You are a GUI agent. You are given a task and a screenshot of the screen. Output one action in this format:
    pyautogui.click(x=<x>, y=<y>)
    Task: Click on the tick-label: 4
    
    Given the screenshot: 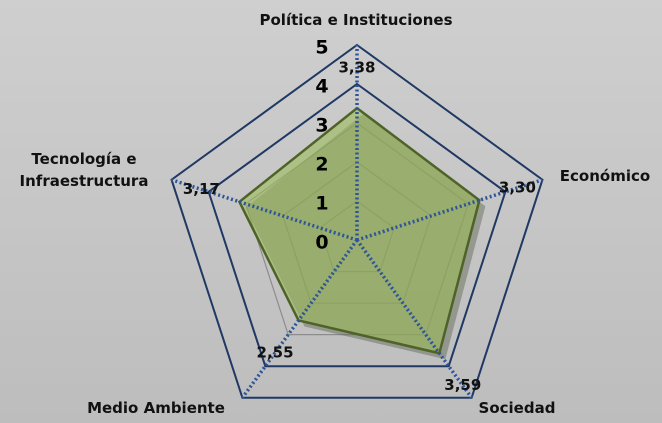 What is the action you would take?
    pyautogui.click(x=321, y=87)
    